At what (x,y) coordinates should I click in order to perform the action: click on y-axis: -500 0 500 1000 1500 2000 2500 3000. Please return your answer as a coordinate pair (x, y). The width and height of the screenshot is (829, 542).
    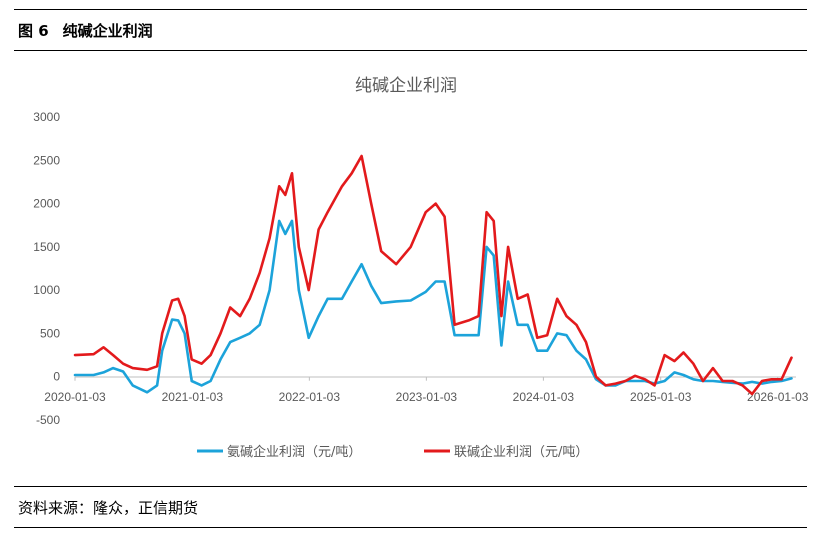
    Looking at the image, I should click on (46, 268).